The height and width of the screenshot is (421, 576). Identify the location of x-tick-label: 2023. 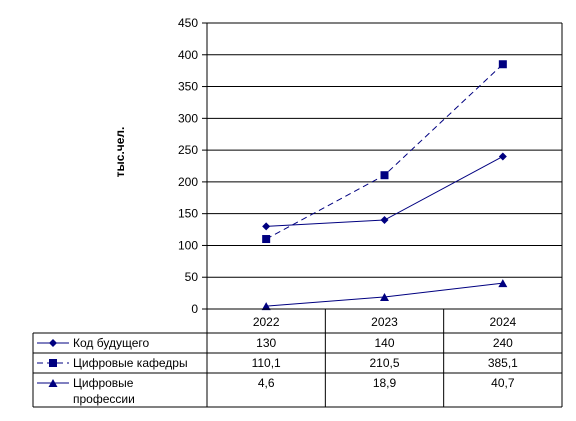
(384, 322).